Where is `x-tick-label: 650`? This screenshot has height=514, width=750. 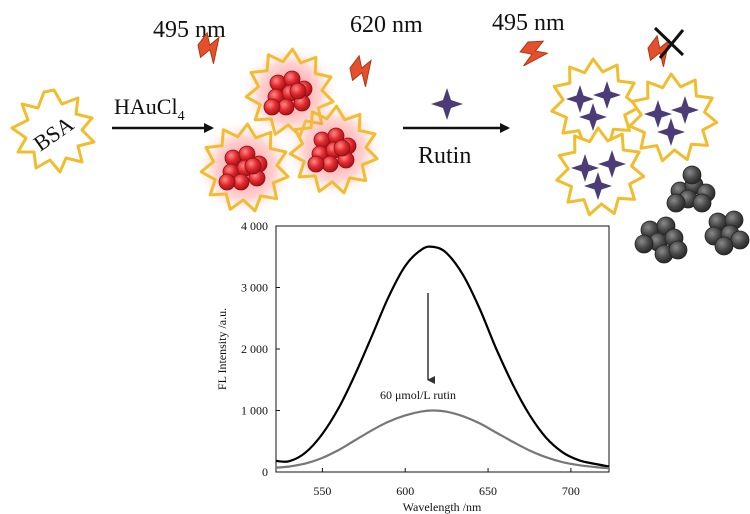
x-tick-label: 650 is located at coordinates (488, 491).